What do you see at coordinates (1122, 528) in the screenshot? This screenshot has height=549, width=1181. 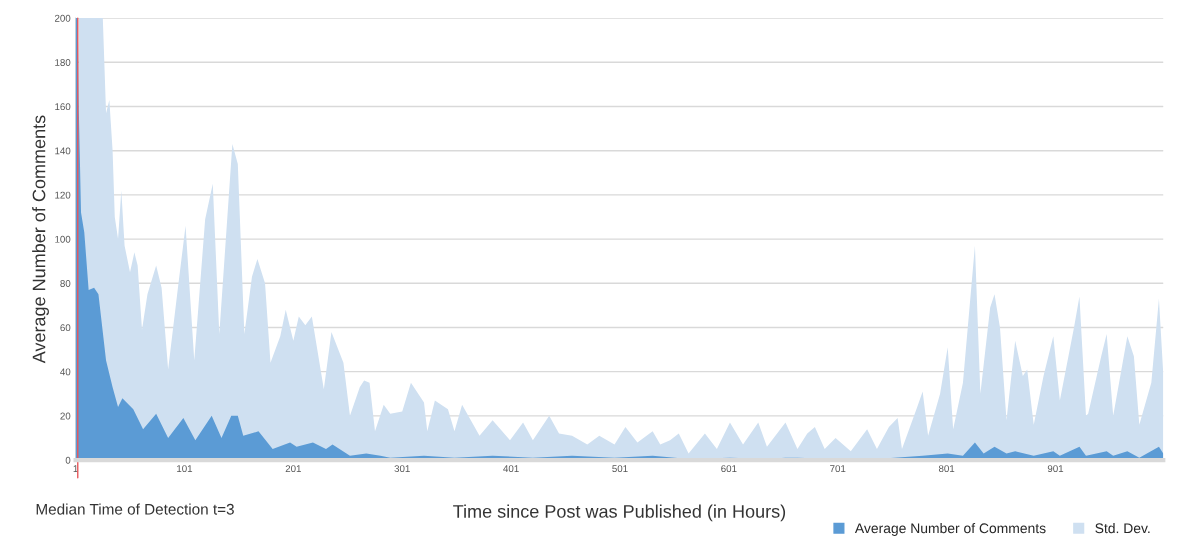 I see `legend-label: Std. Dev.` at bounding box center [1122, 528].